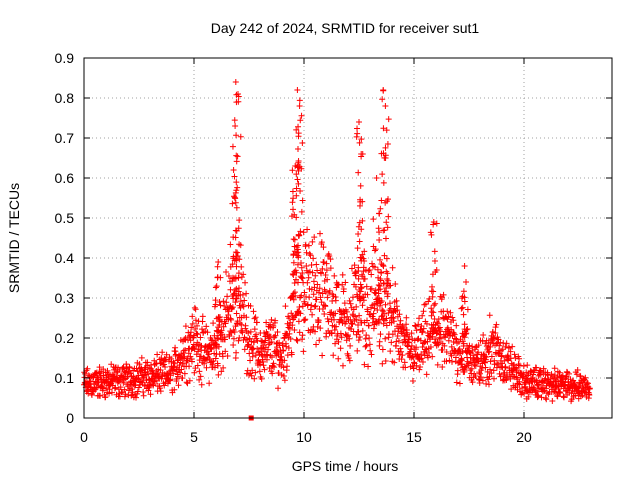 The height and width of the screenshot is (480, 640). Describe the element at coordinates (70, 418) in the screenshot. I see `y-tick-label: 0` at that location.